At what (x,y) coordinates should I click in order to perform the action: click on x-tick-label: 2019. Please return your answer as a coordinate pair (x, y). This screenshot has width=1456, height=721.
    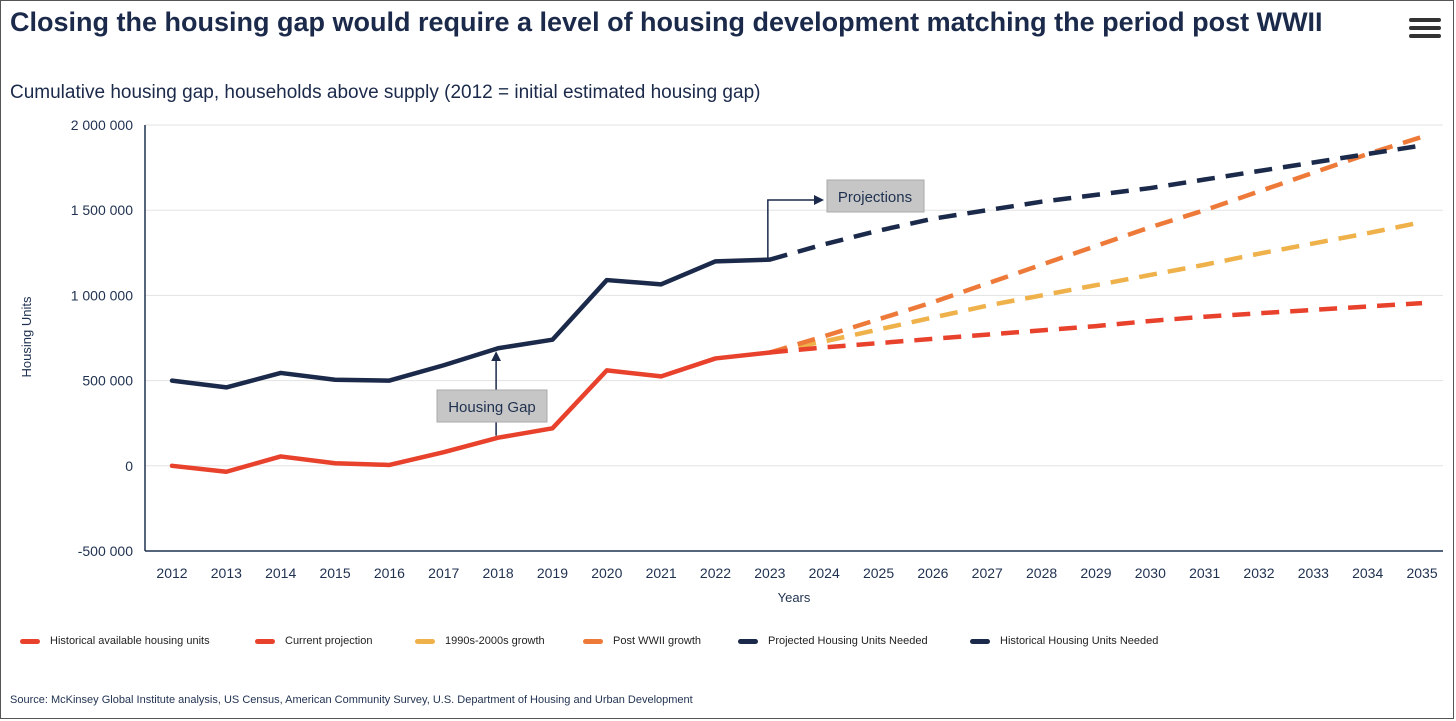
    Looking at the image, I should click on (552, 573).